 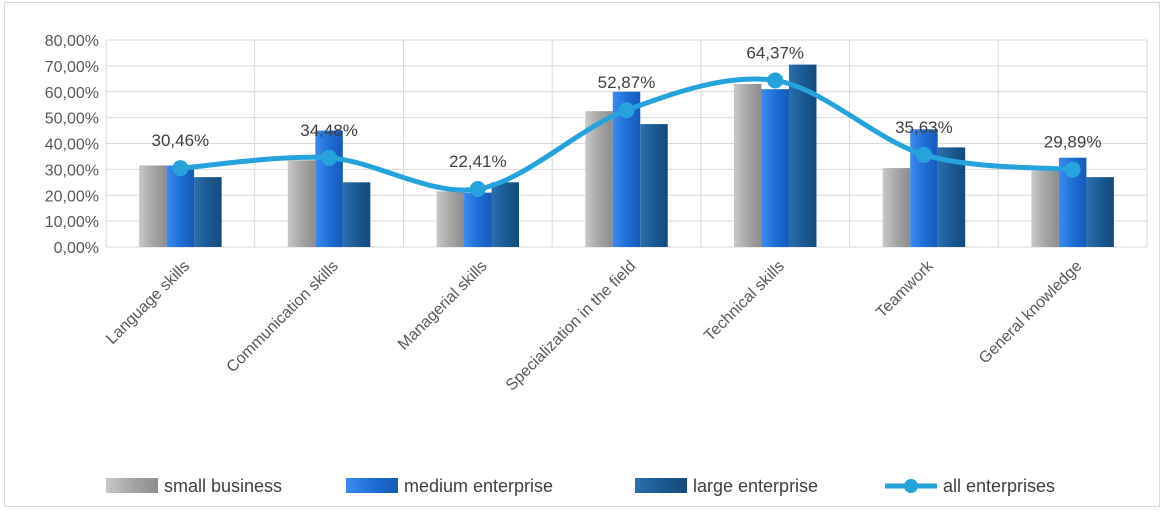 What do you see at coordinates (223, 486) in the screenshot?
I see `legend-label: small business` at bounding box center [223, 486].